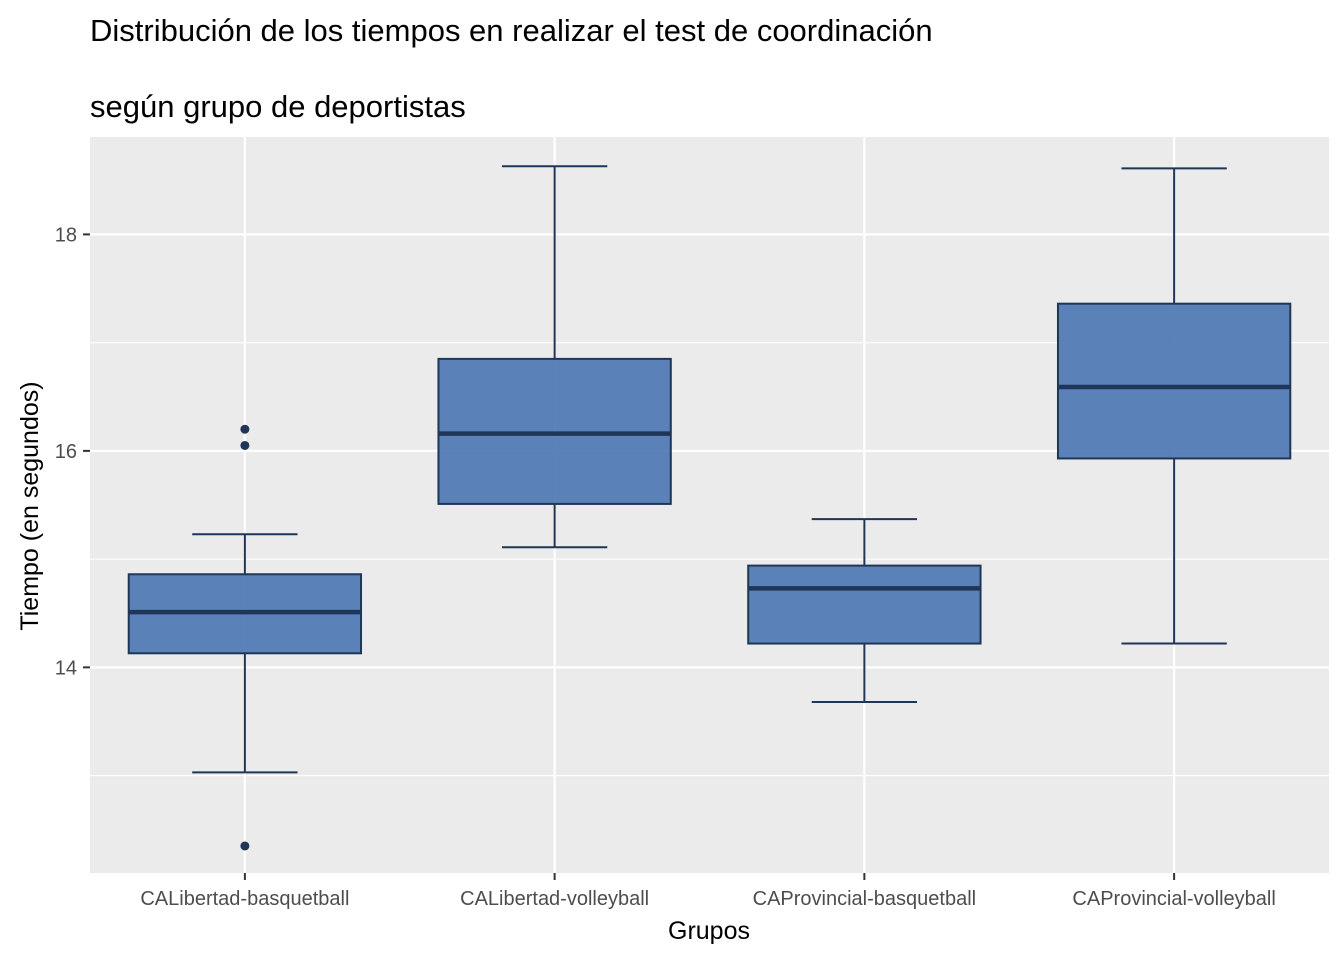 The height and width of the screenshot is (960, 1344). What do you see at coordinates (554, 899) in the screenshot?
I see `x-tick-label: CALibertad-volleyball` at bounding box center [554, 899].